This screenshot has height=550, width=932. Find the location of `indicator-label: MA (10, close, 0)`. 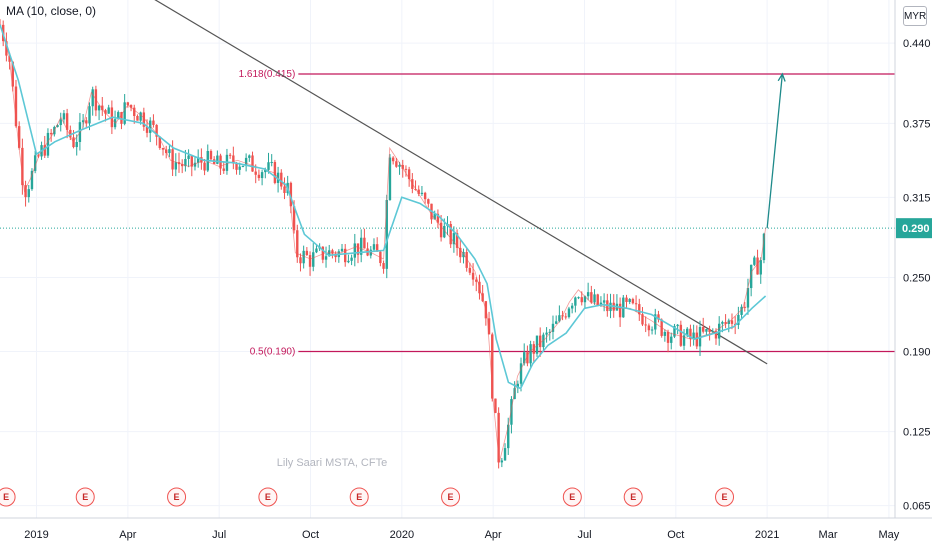

indicator-label: MA (10, close, 0) is located at coordinates (51, 11).